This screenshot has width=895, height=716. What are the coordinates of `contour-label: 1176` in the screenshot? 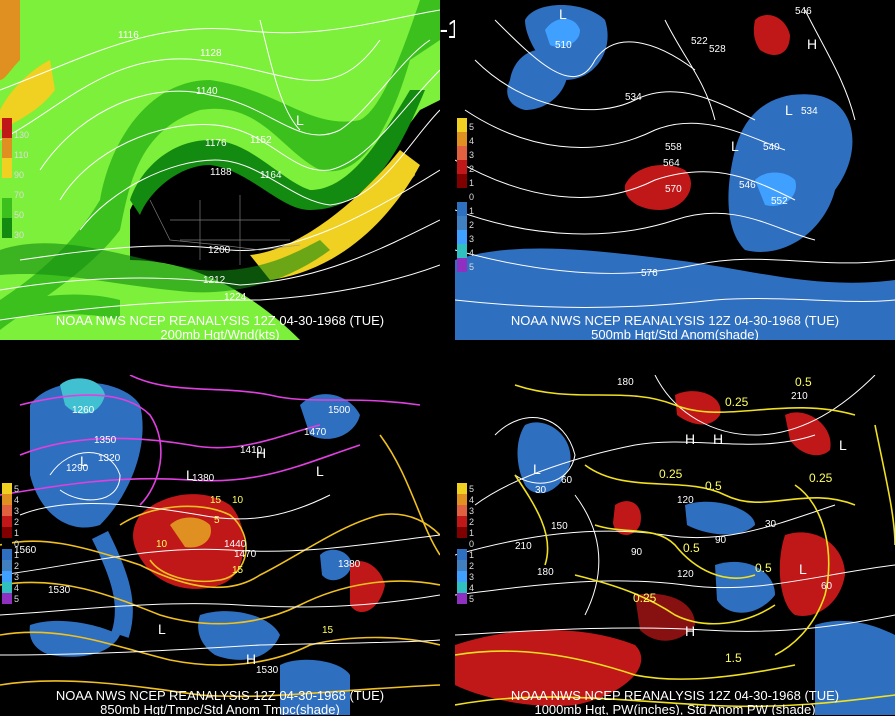 It's located at (216, 143).